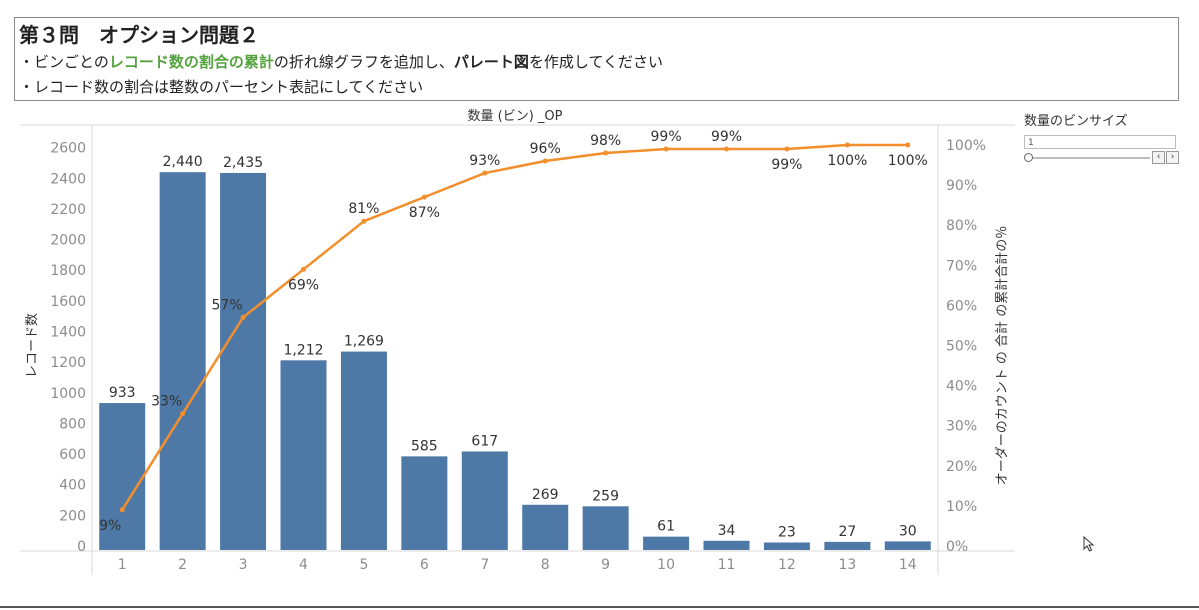  I want to click on line-point-label: 87%, so click(424, 213).